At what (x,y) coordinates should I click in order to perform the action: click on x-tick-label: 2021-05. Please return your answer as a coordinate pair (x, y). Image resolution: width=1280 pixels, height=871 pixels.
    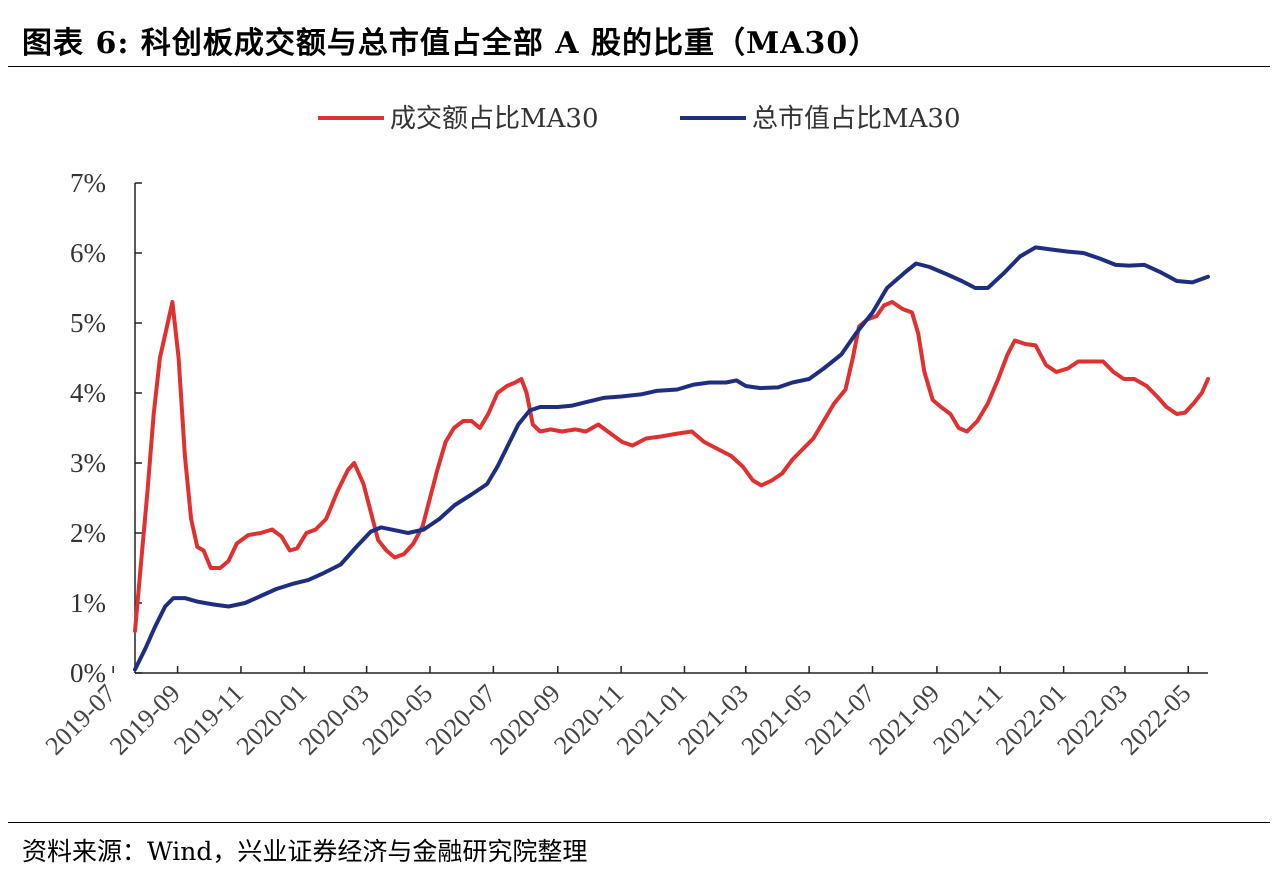
    Looking at the image, I should click on (777, 720).